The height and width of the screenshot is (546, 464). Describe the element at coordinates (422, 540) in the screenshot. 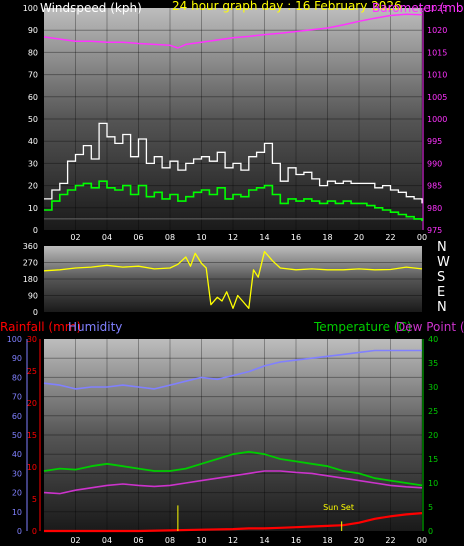

I see `temp-x-tick-label: 00` at that location.